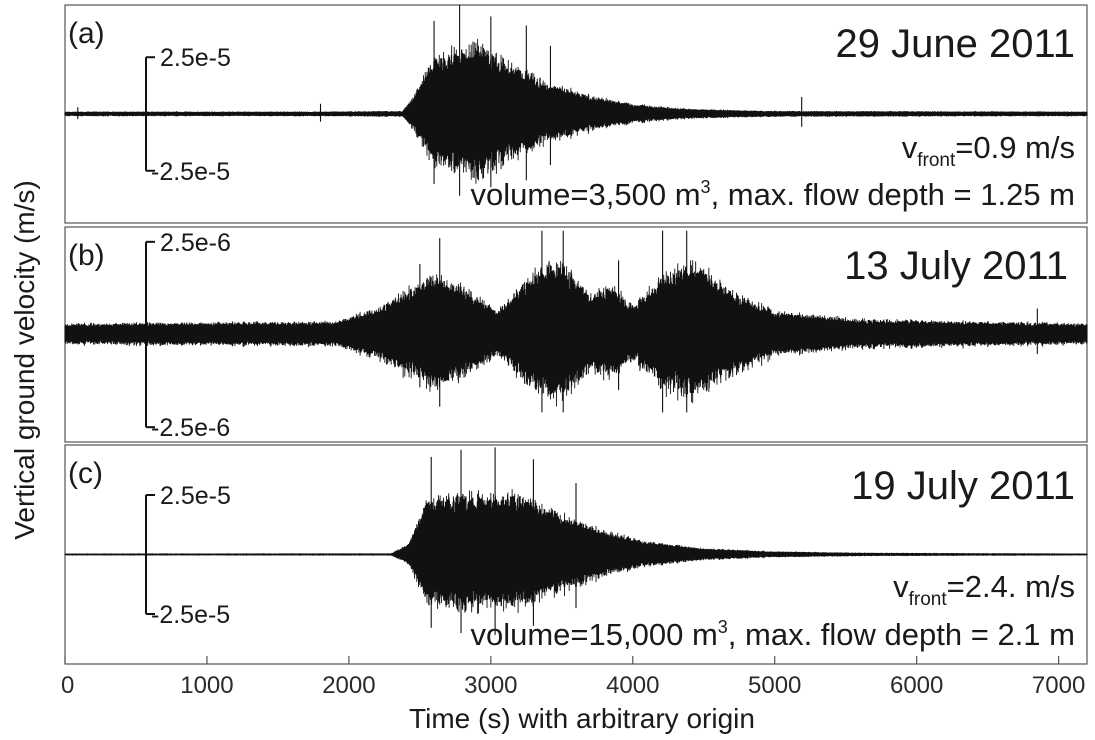  Describe the element at coordinates (490, 685) in the screenshot. I see `x-tick-label: 3000` at that location.